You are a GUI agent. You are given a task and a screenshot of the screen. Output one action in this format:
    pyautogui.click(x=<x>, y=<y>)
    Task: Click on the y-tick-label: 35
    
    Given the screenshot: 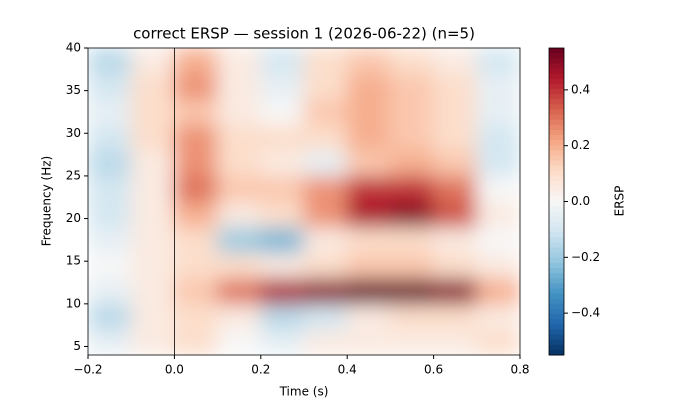 What is the action you would take?
    pyautogui.click(x=73, y=90)
    